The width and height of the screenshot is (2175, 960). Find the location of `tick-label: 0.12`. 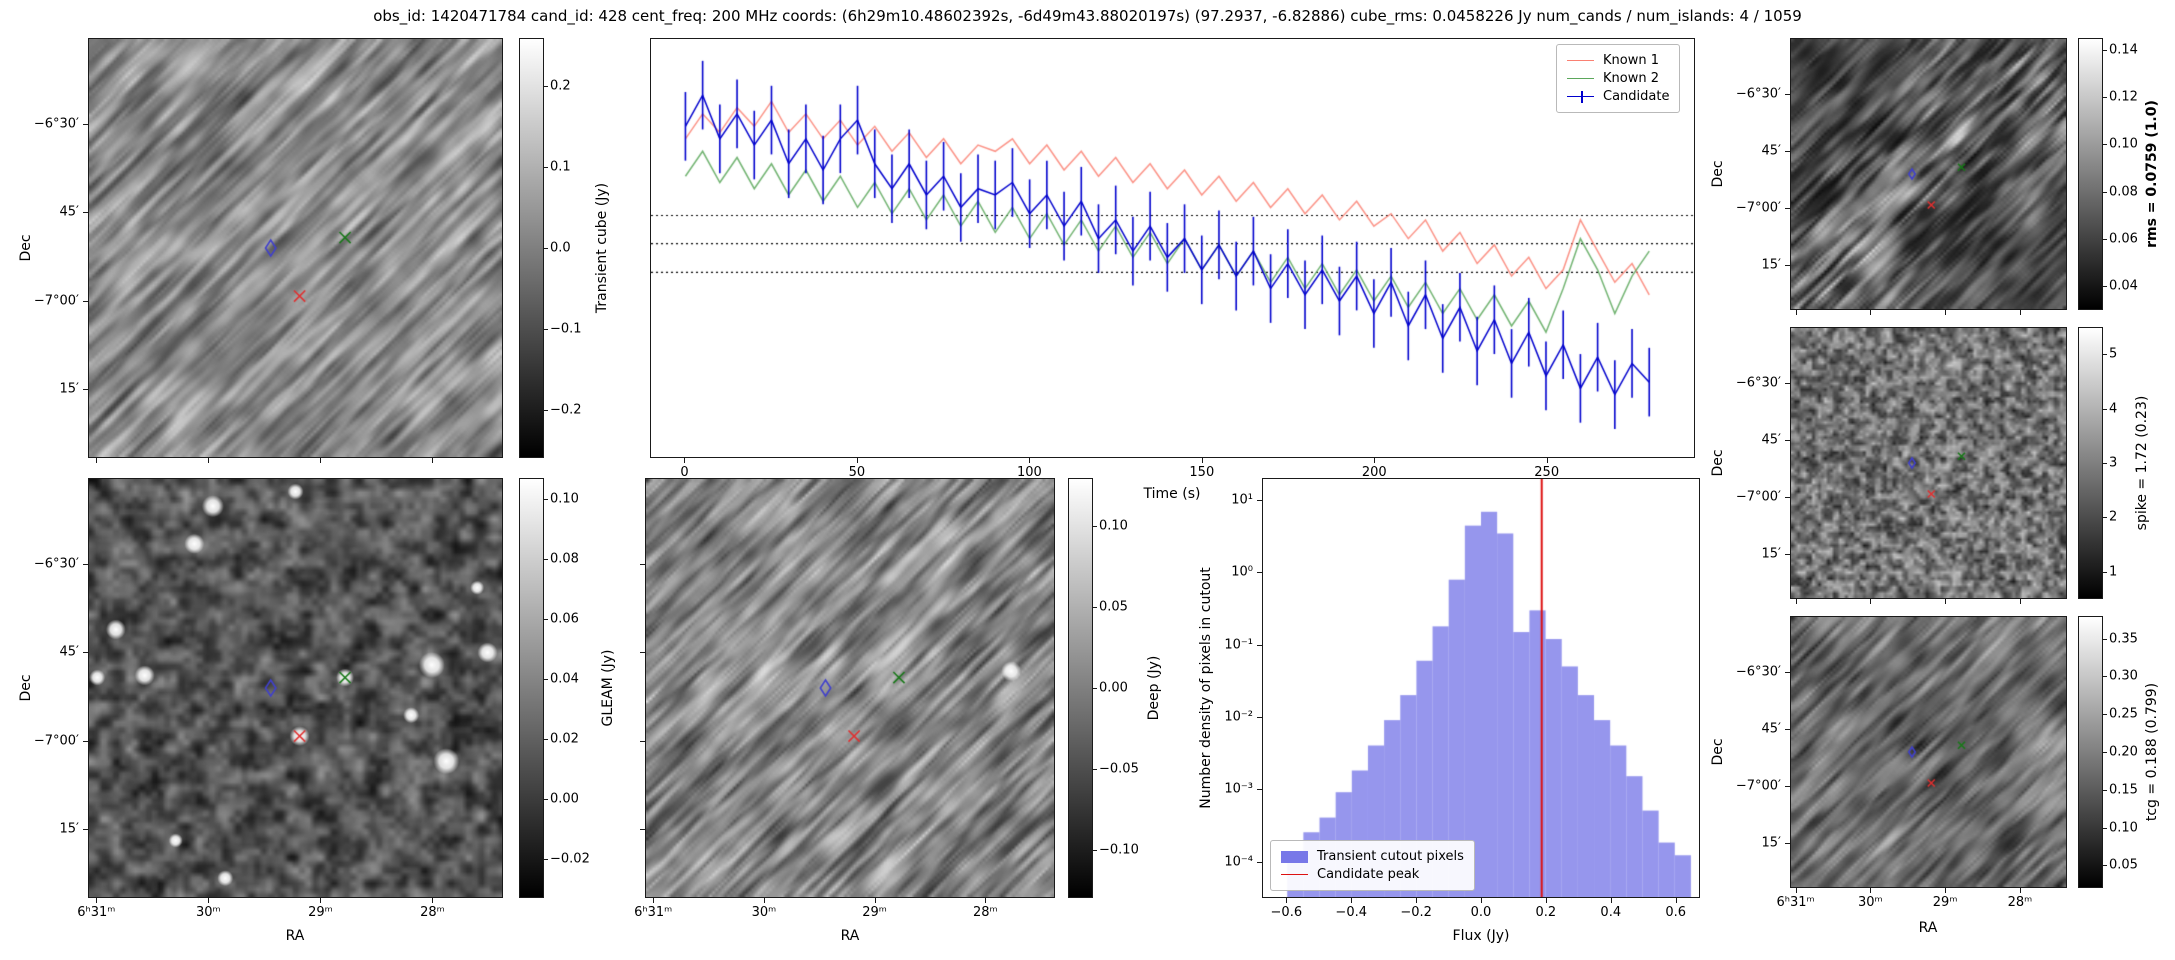

tick-label: 0.12 is located at coordinates (2123, 97).